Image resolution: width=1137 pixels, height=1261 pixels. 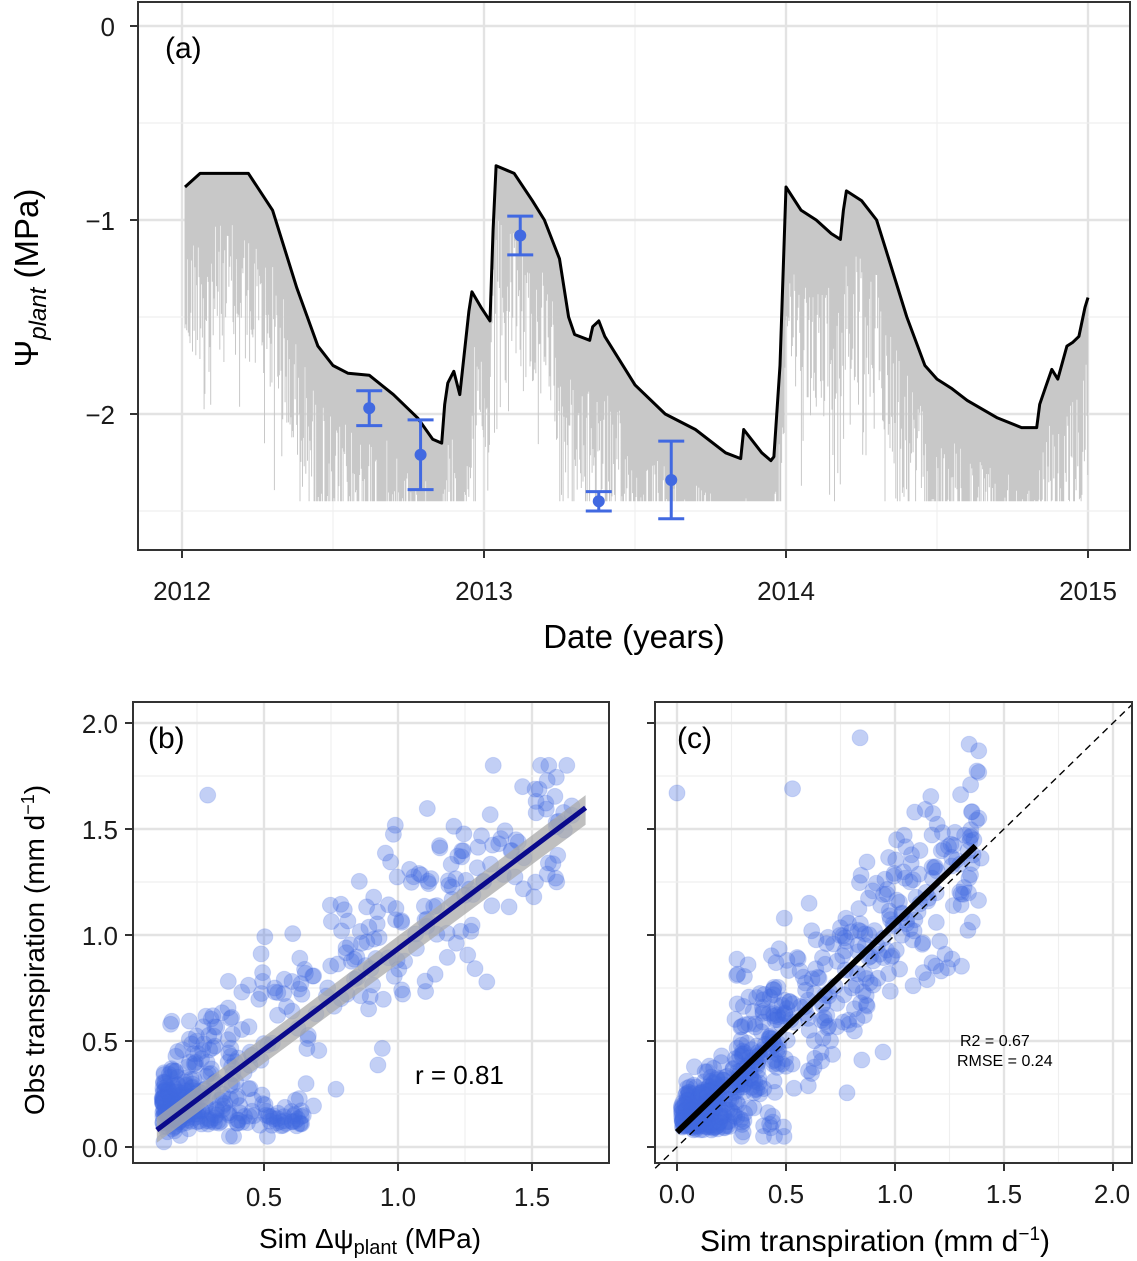 I want to click on panel-a-ytick-2: −2, so click(x=100, y=415).